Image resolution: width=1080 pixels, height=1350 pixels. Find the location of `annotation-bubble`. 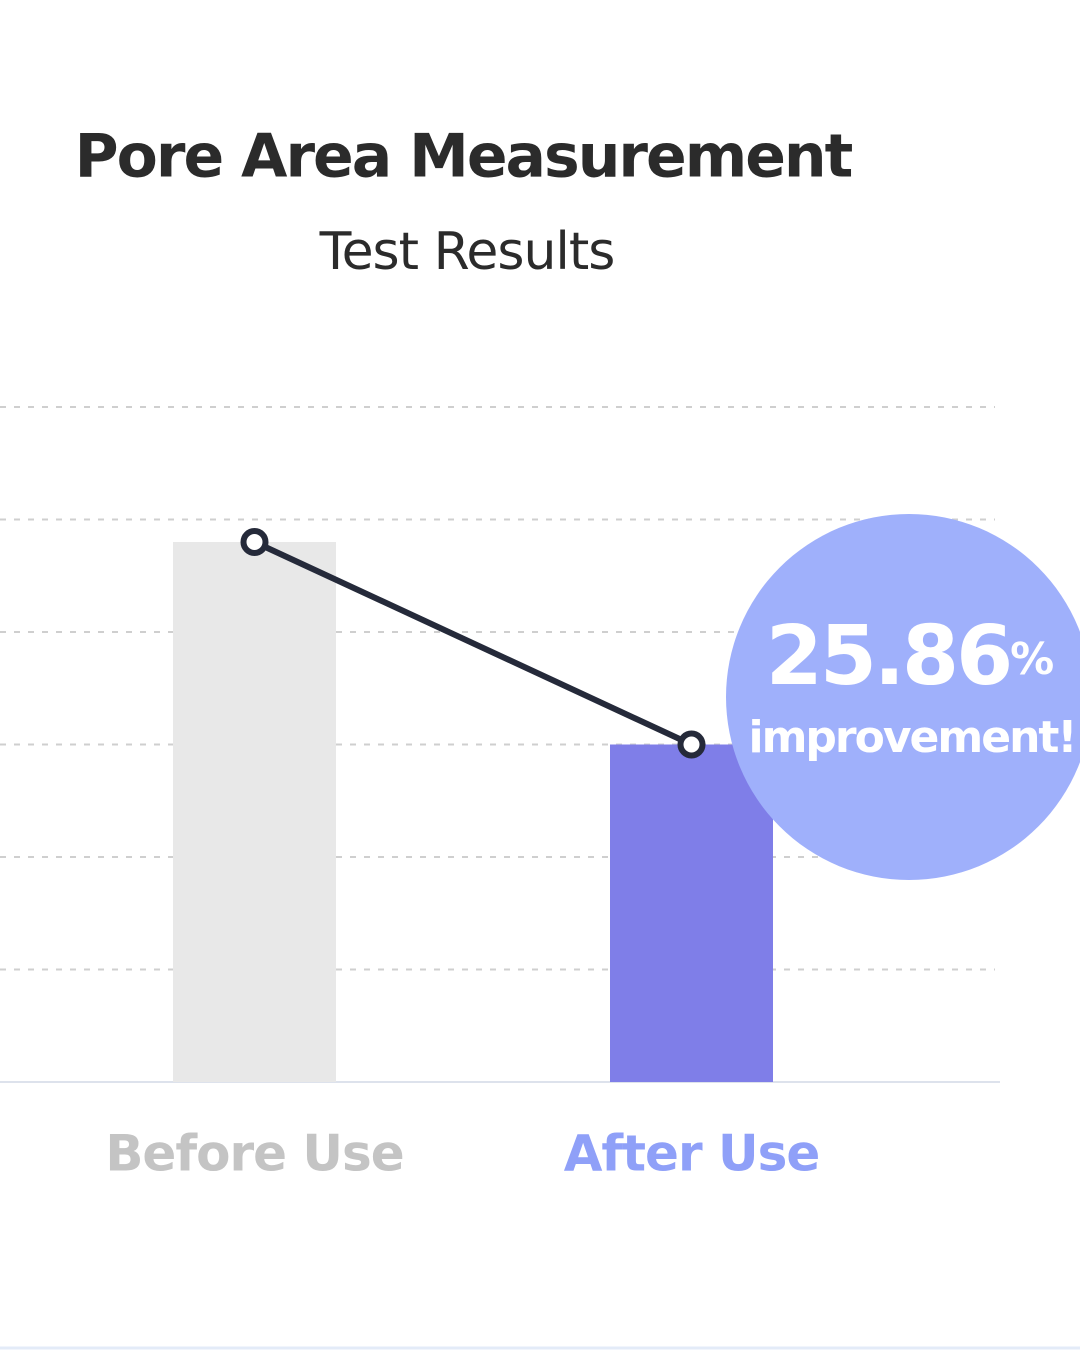

annotation-bubble is located at coordinates (903, 697).